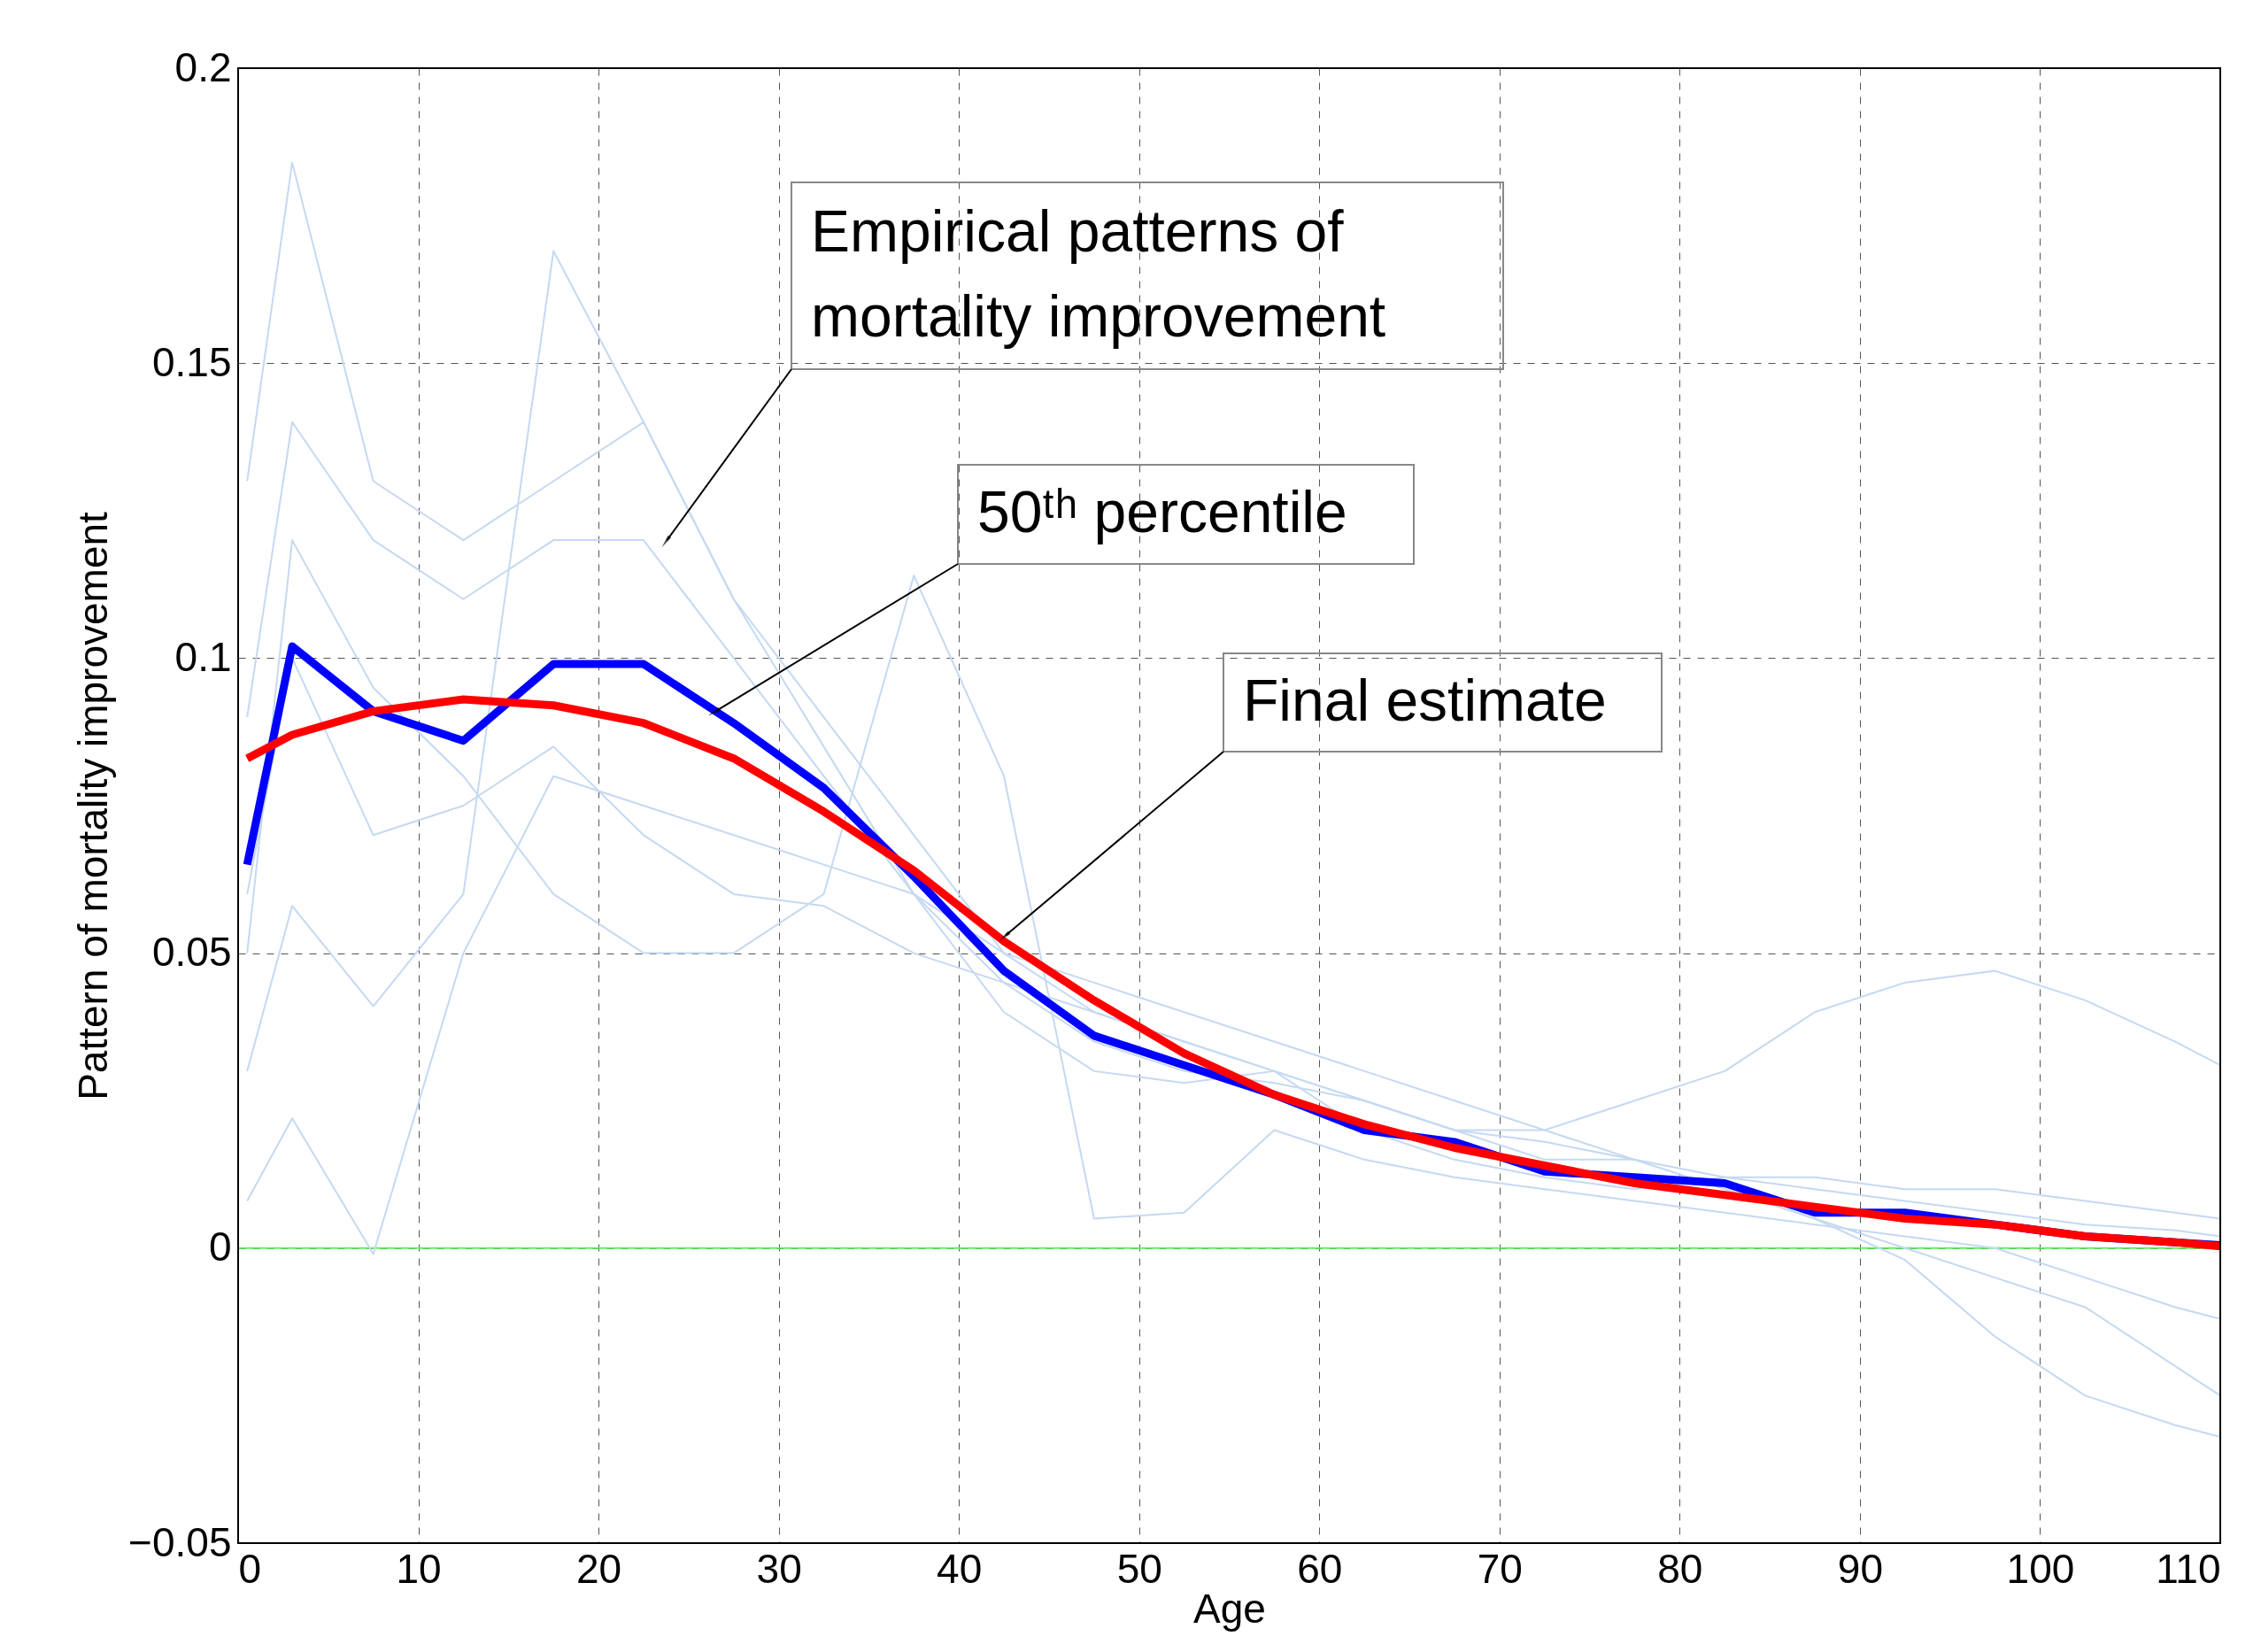 The image size is (2261, 1652). Describe the element at coordinates (192, 361) in the screenshot. I see `y-tick-label: 0.15` at that location.